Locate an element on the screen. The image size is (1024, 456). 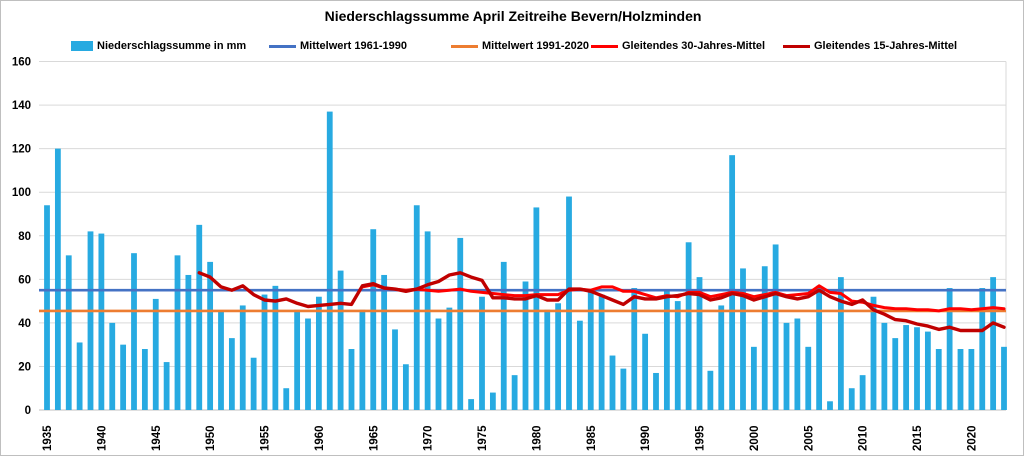
x-tick-label: 2015 is located at coordinates (918, 438).